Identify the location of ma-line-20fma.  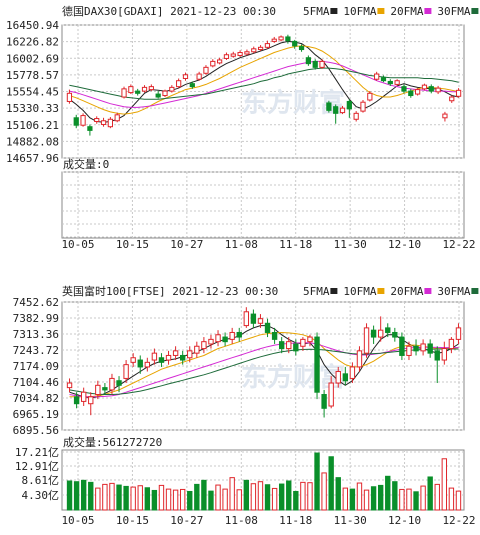
(264, 84).